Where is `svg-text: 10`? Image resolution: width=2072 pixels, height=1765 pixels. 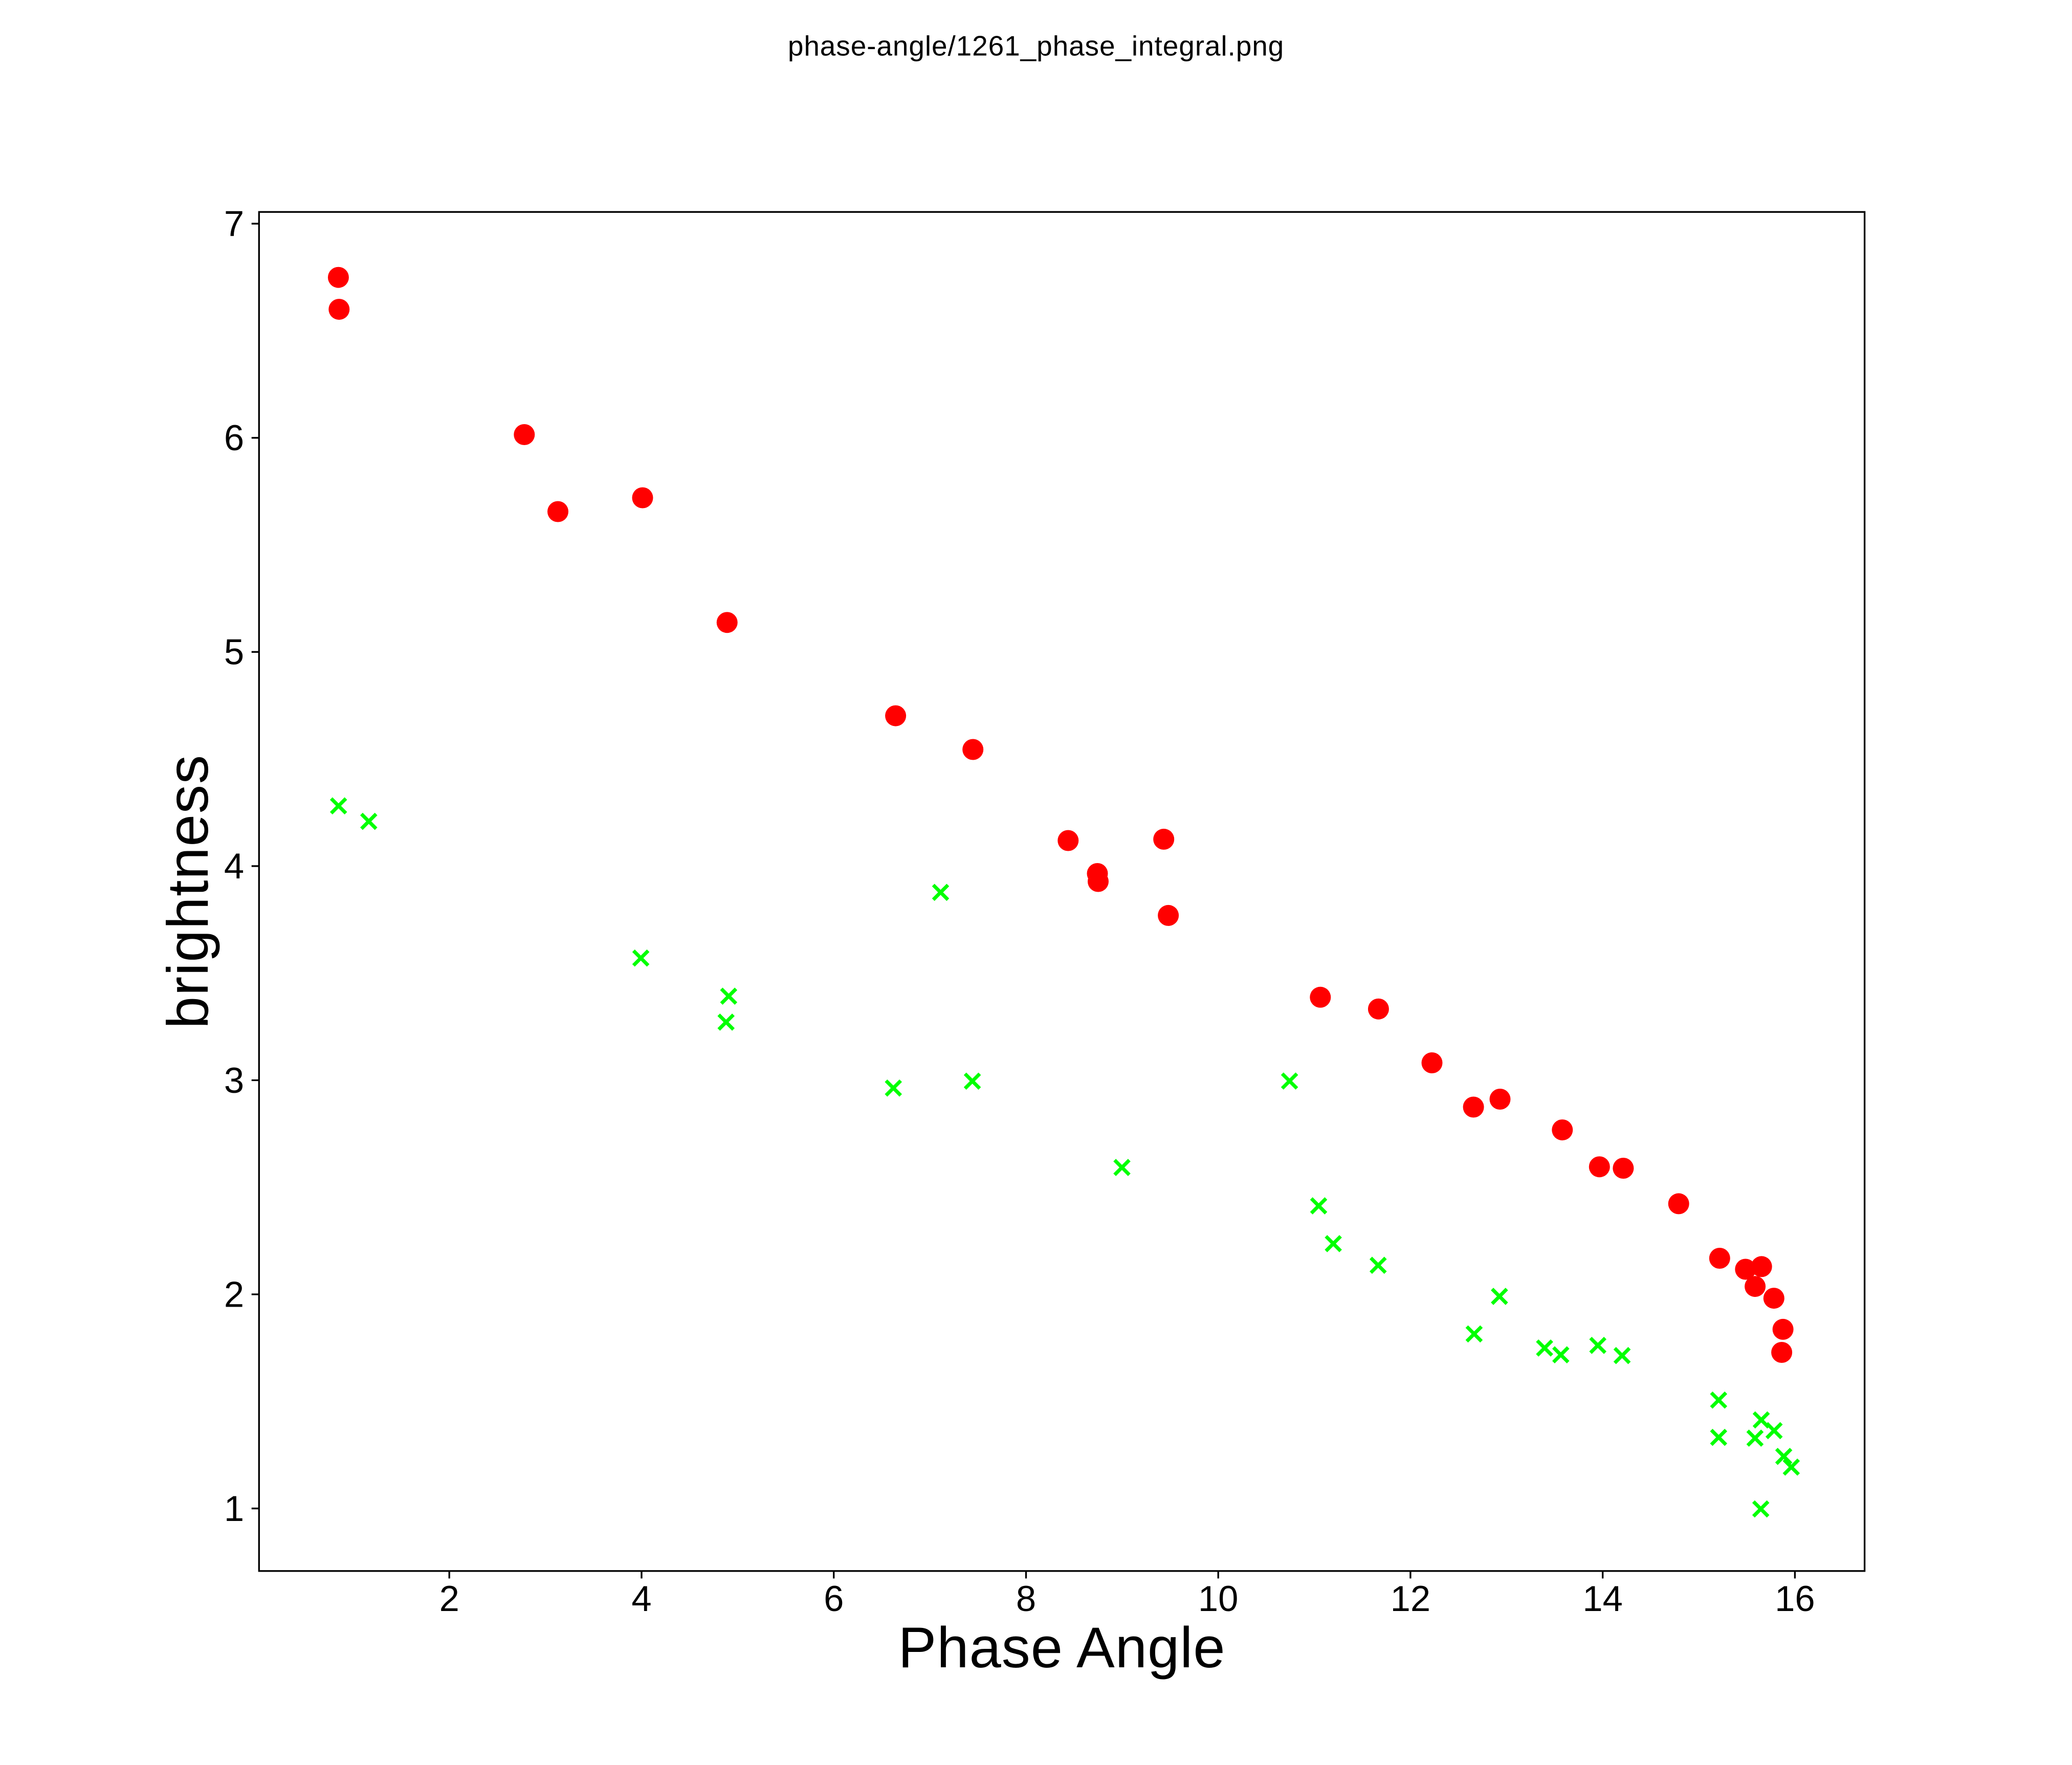
svg-text: 10 is located at coordinates (1218, 1598).